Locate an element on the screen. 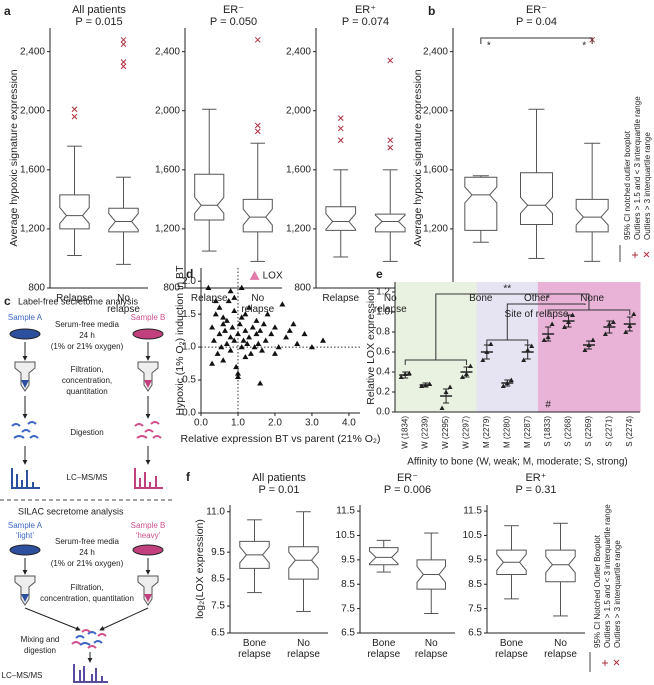 The height and width of the screenshot is (685, 654). y-axis-label: log₂(LOX expression) is located at coordinates (200, 569).